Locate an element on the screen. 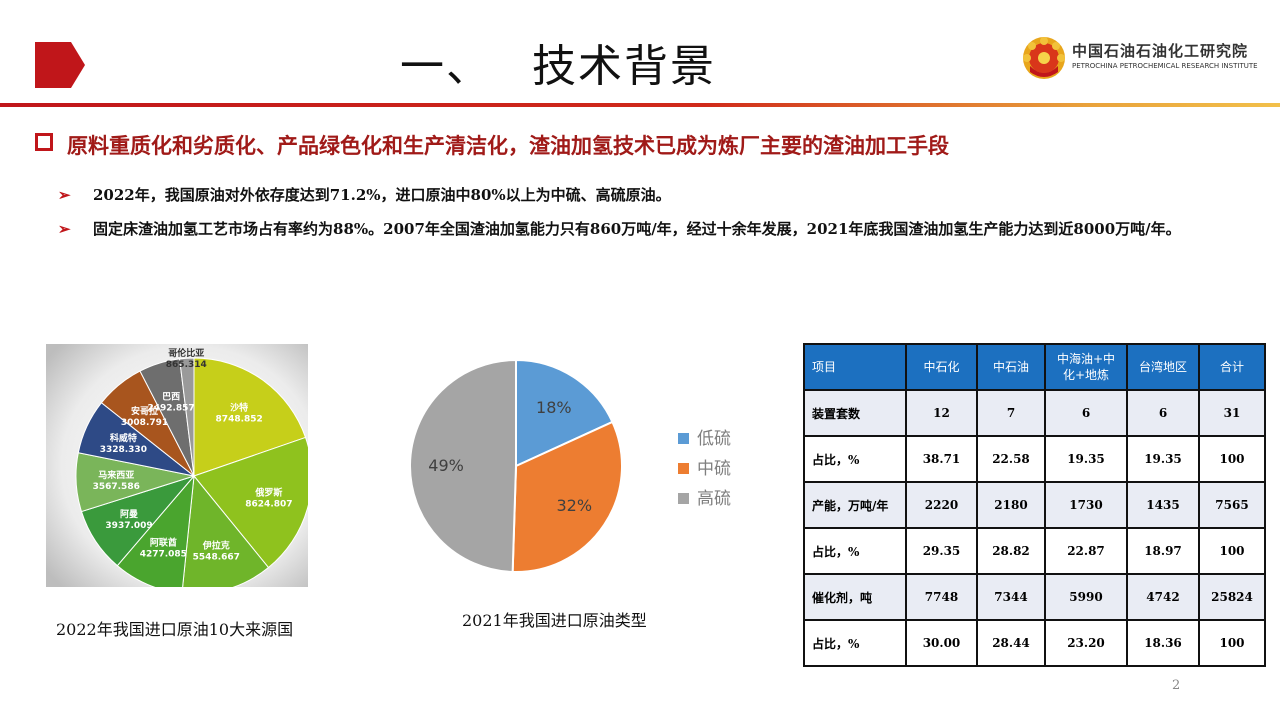 This screenshot has height=720, width=1280. pie-slice-value: 3937.009 is located at coordinates (128, 526).